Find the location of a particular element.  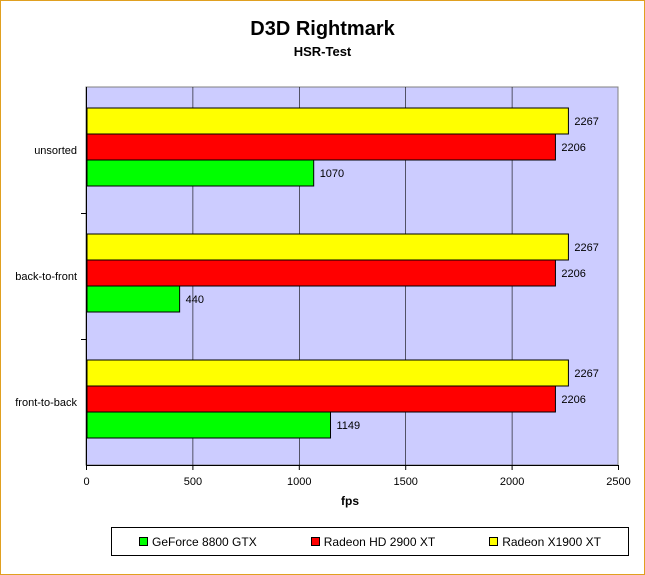

x-tick-label-4: 2000 is located at coordinates (512, 482).